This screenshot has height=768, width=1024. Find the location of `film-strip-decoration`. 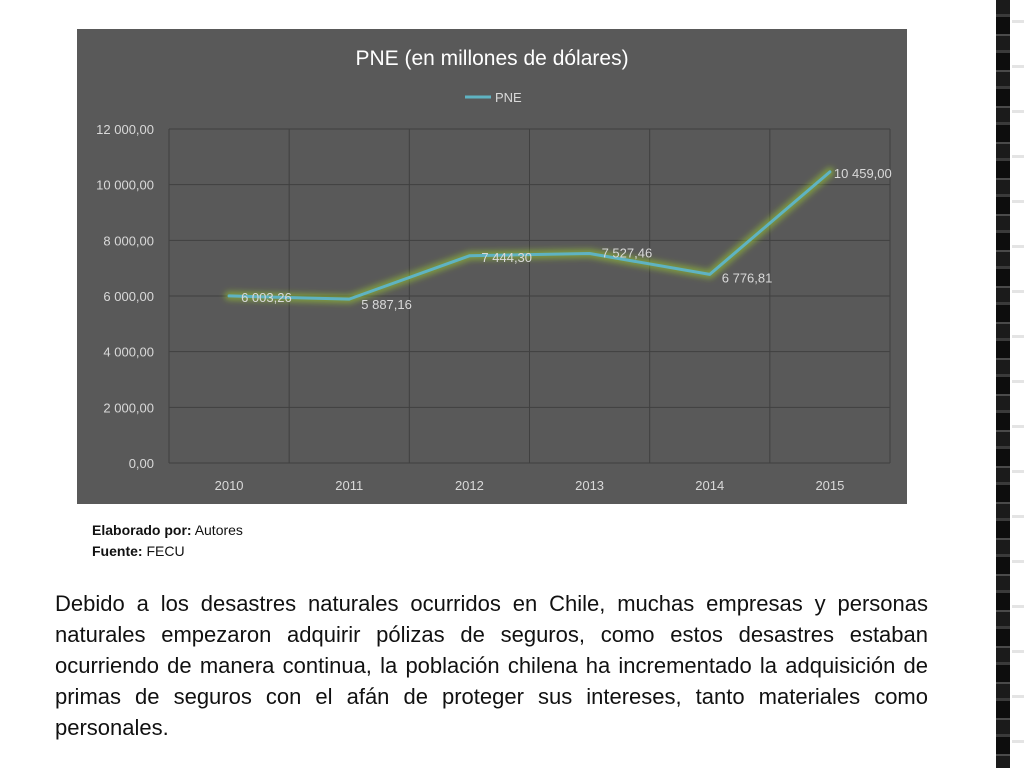

film-strip-decoration is located at coordinates (1007, 384).